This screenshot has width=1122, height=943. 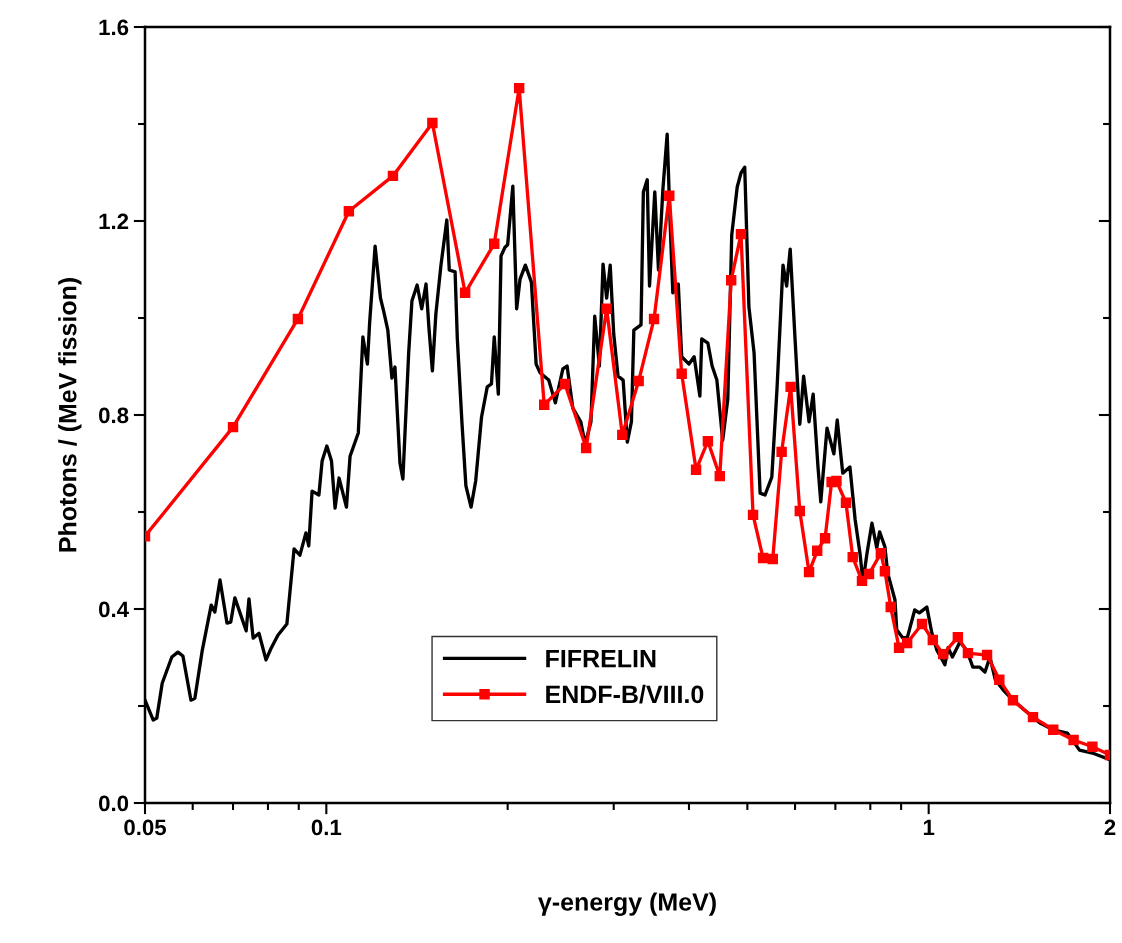 What do you see at coordinates (114, 221) in the screenshot?
I see `y-tick-label: 1.2` at bounding box center [114, 221].